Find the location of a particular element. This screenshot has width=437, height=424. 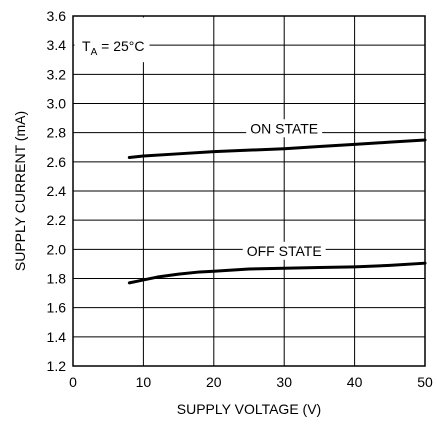

y-tick-label: 2.0 is located at coordinates (57, 249).